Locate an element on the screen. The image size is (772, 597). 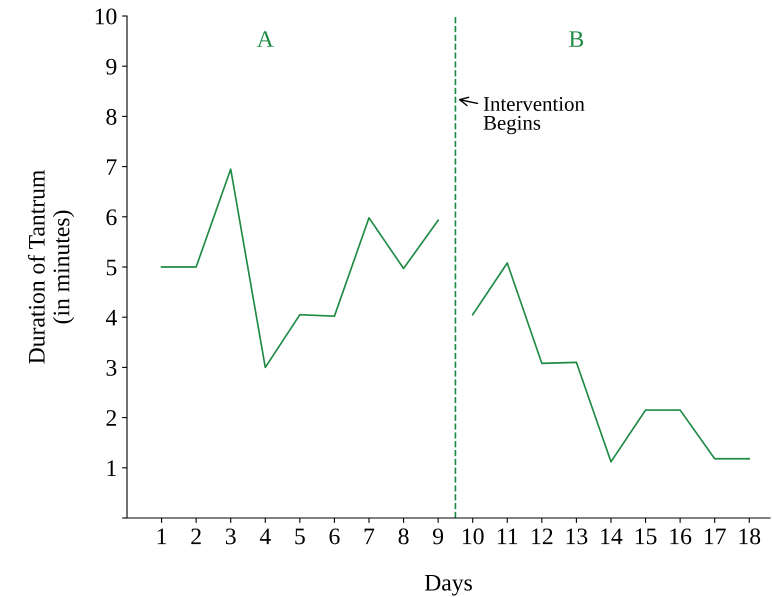
x-tick-label: 6 is located at coordinates (335, 536).